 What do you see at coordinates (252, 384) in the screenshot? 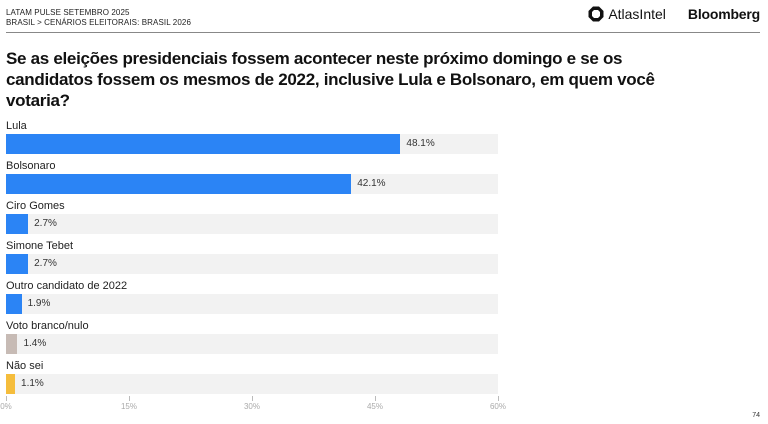
I see `bar-track: 1.1%` at bounding box center [252, 384].